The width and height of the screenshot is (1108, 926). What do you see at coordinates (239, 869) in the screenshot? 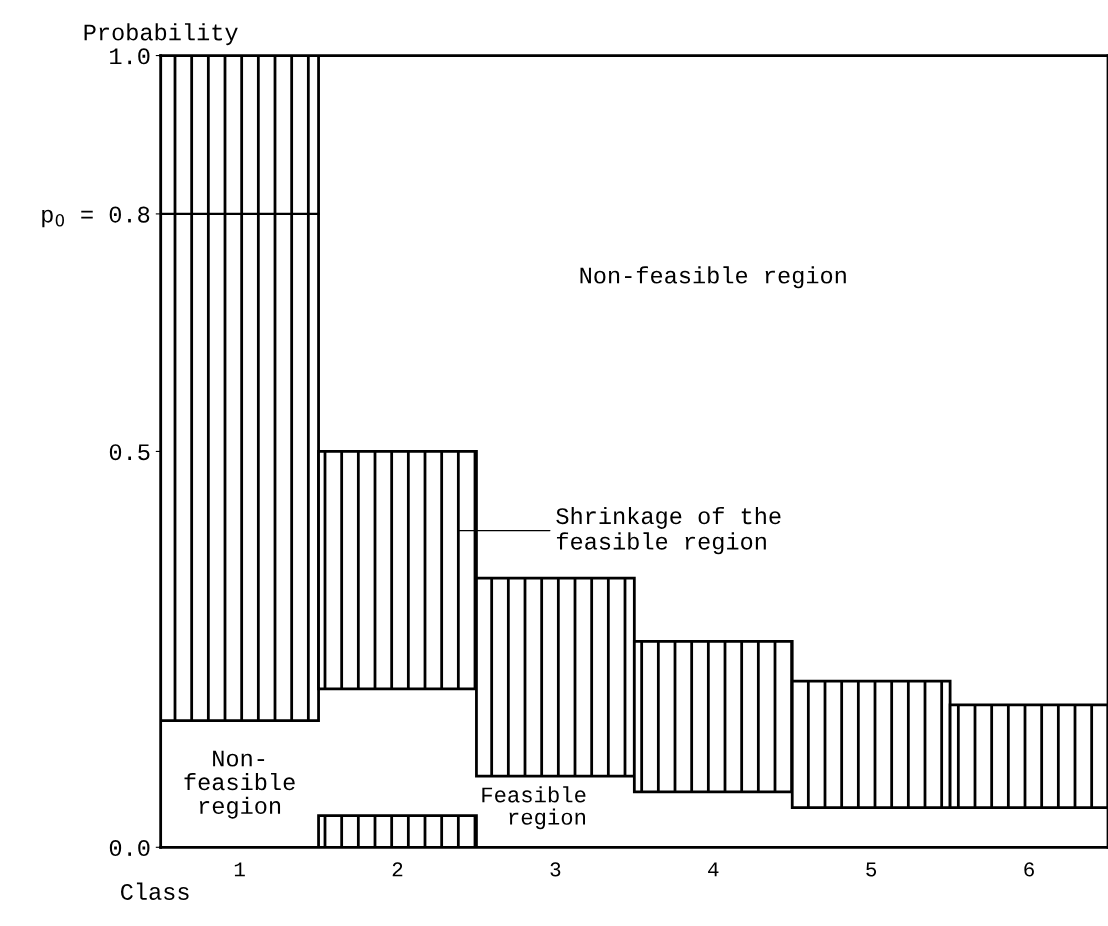
I see `x-tick-label: 1` at bounding box center [239, 869].